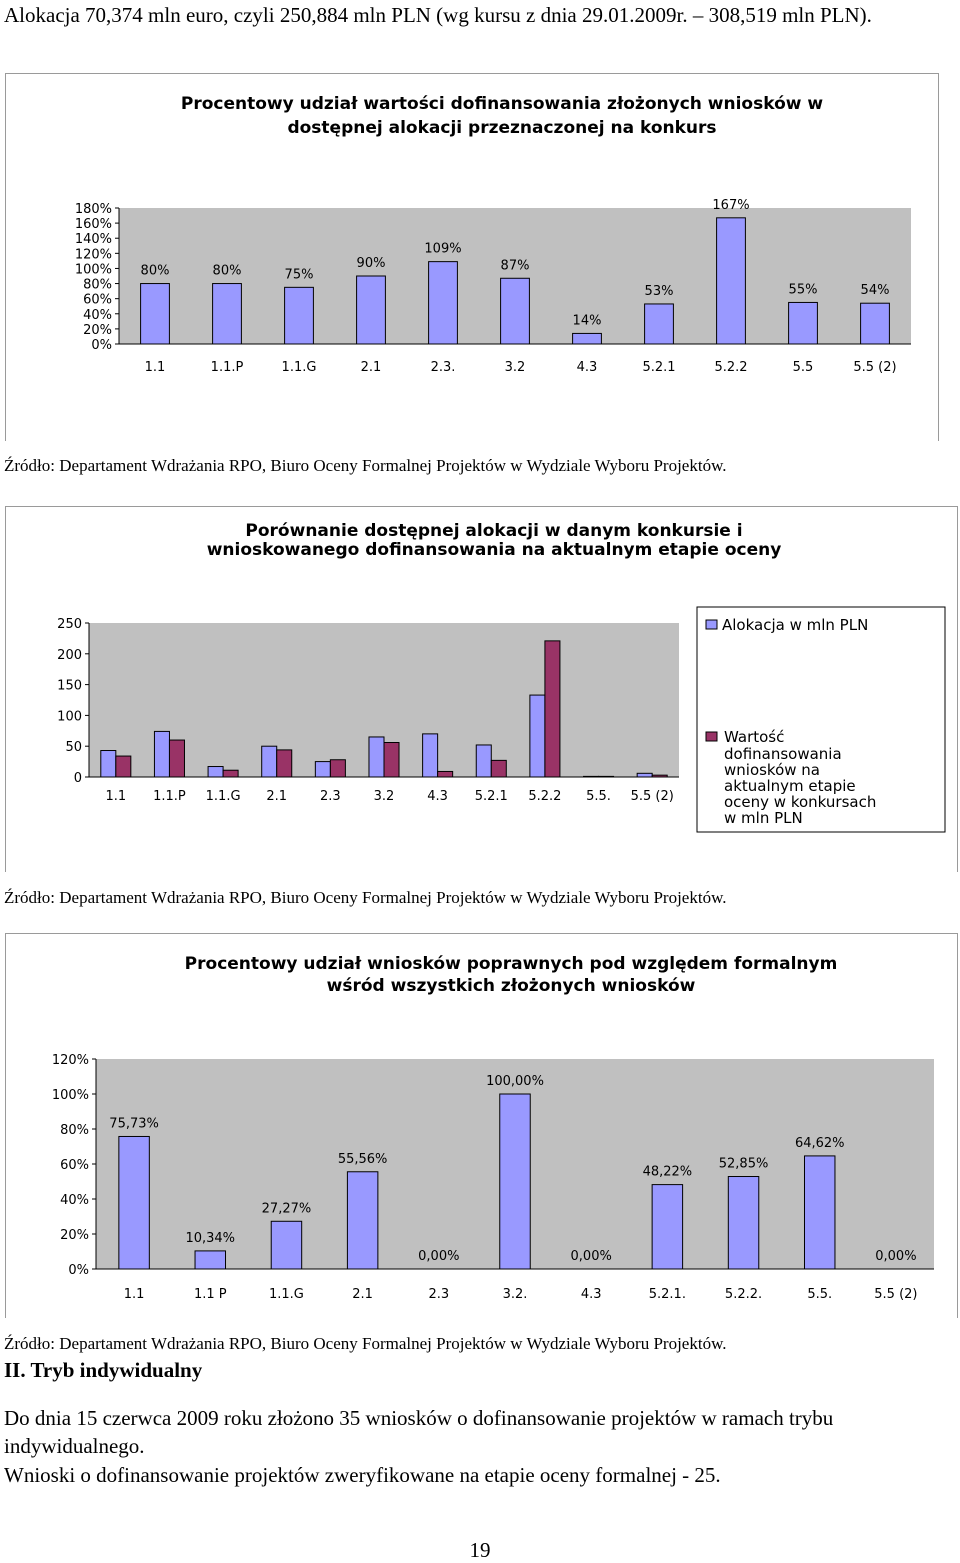 The image size is (960, 1563). I want to click on y-tick-label: 180%, so click(93, 209).